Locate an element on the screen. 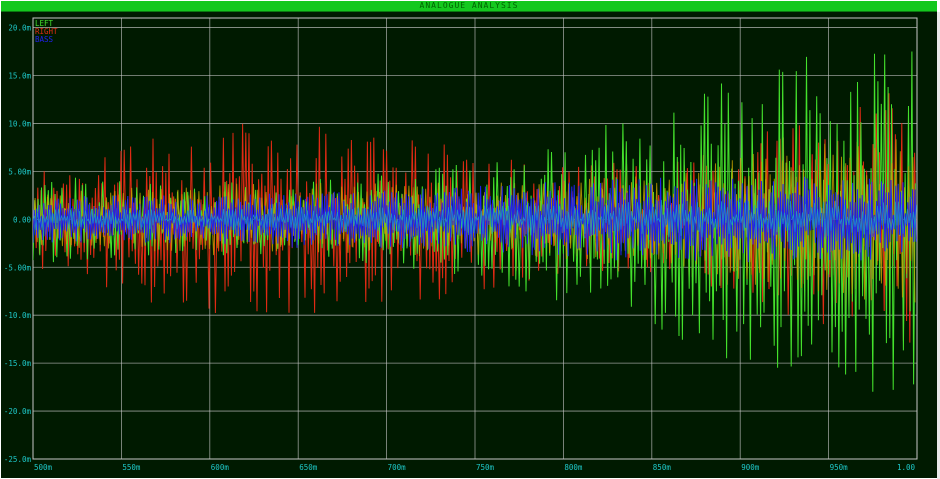 The image size is (940, 479). center-overlay-line is located at coordinates (475, 219).